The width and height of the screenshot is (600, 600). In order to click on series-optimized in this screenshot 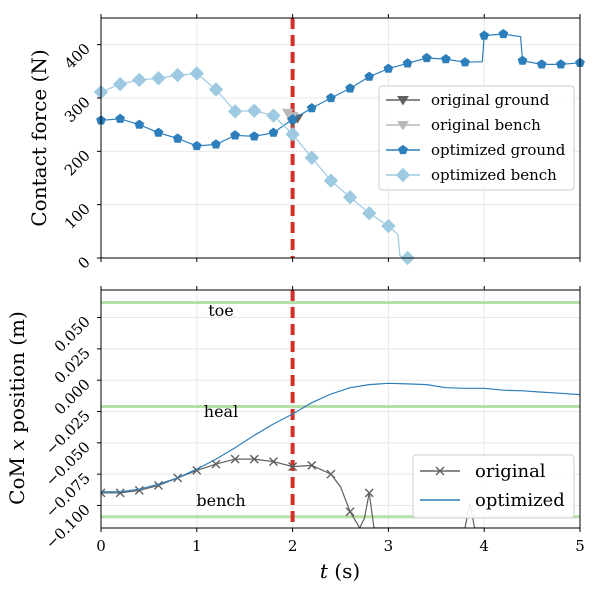, I will do `click(340, 437)`.